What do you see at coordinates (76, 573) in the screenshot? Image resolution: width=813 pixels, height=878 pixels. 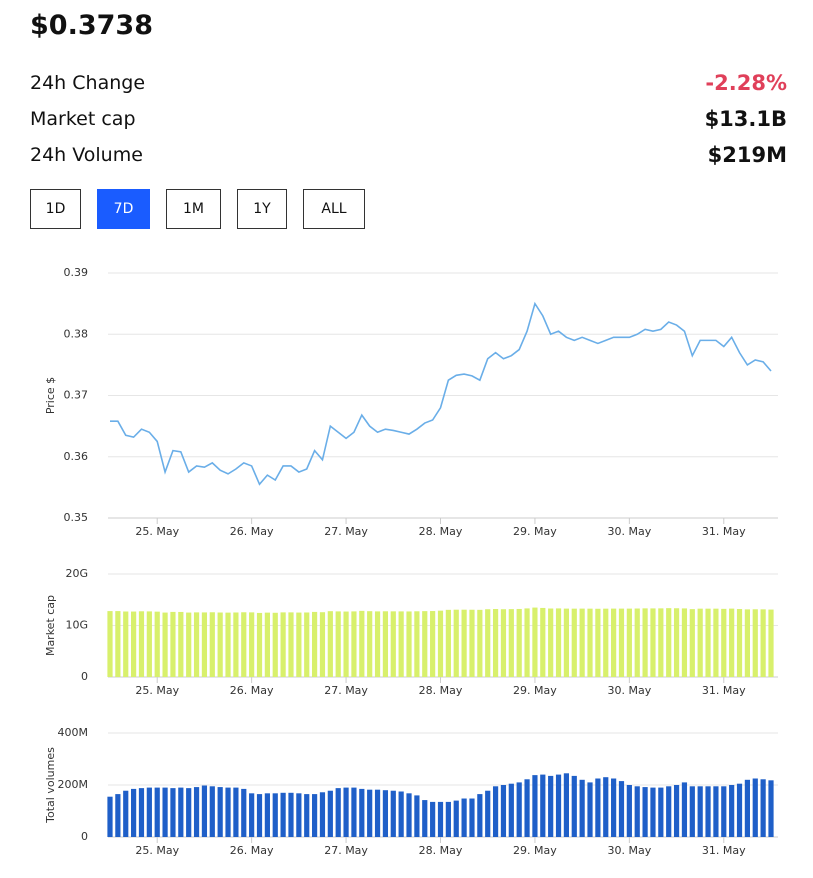 I see `y-tick-label: 20G` at bounding box center [76, 573].